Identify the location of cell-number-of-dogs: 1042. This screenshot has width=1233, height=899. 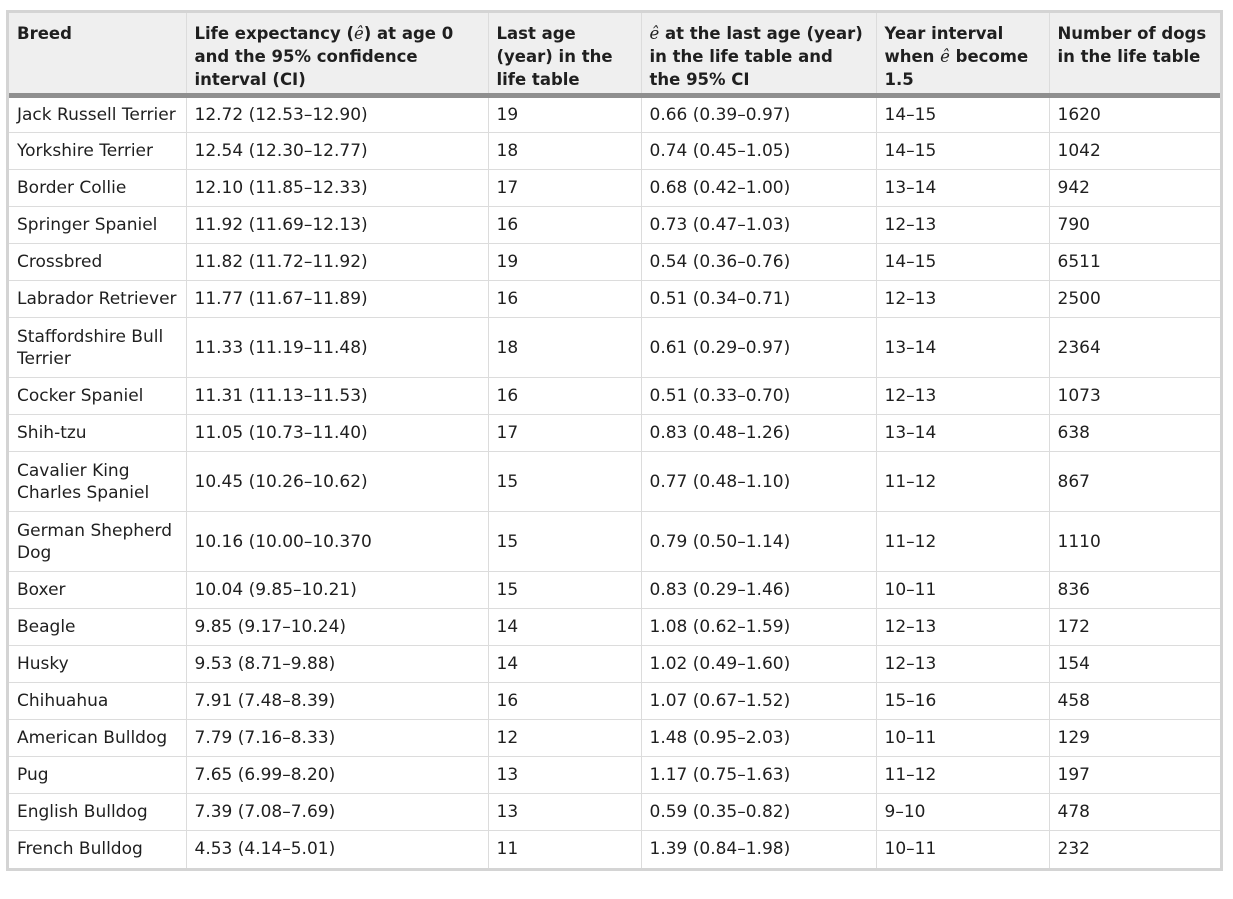
(1134, 151).